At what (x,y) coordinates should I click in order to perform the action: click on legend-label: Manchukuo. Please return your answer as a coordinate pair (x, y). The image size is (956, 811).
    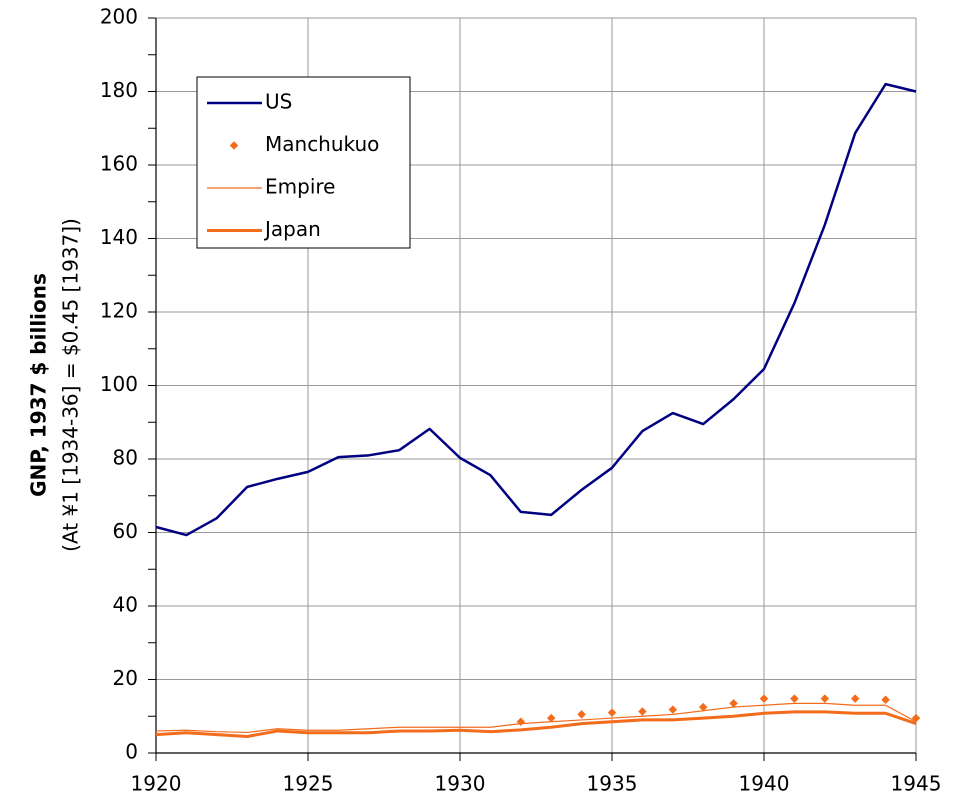
    Looking at the image, I should click on (322, 144).